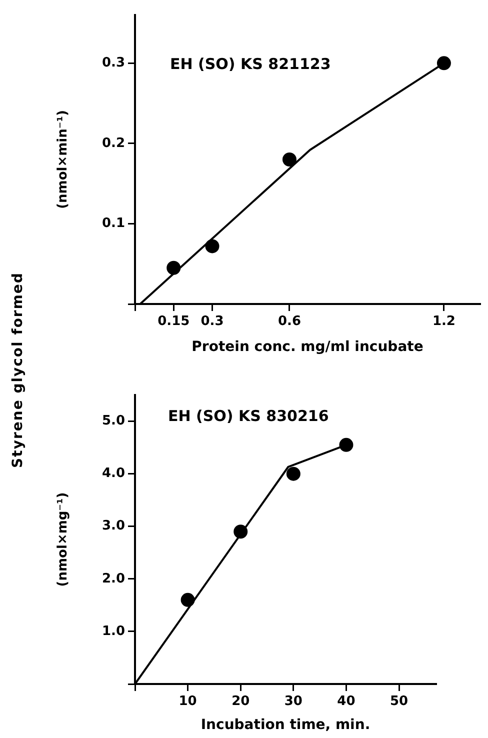 The image size is (488, 738). What do you see at coordinates (293, 702) in the screenshot?
I see `x-tick-label: 30` at bounding box center [293, 702].